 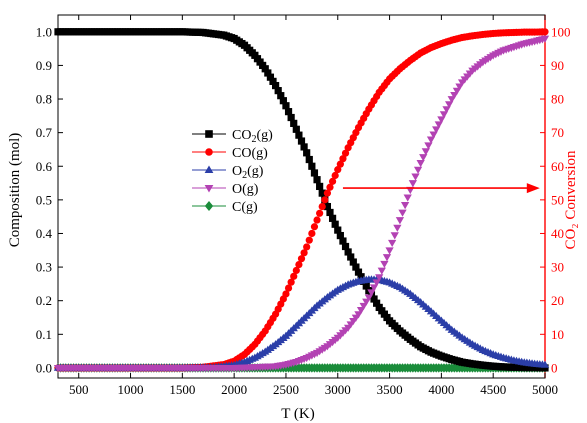 What do you see at coordinates (244, 175) in the screenshot?
I see `legend-label-sub: 2` at bounding box center [244, 175].